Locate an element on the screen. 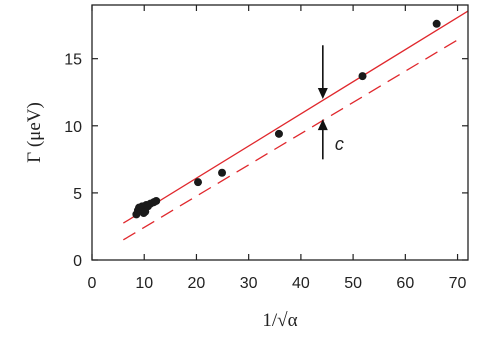  x-axis-title: 1/√α is located at coordinates (279, 320).